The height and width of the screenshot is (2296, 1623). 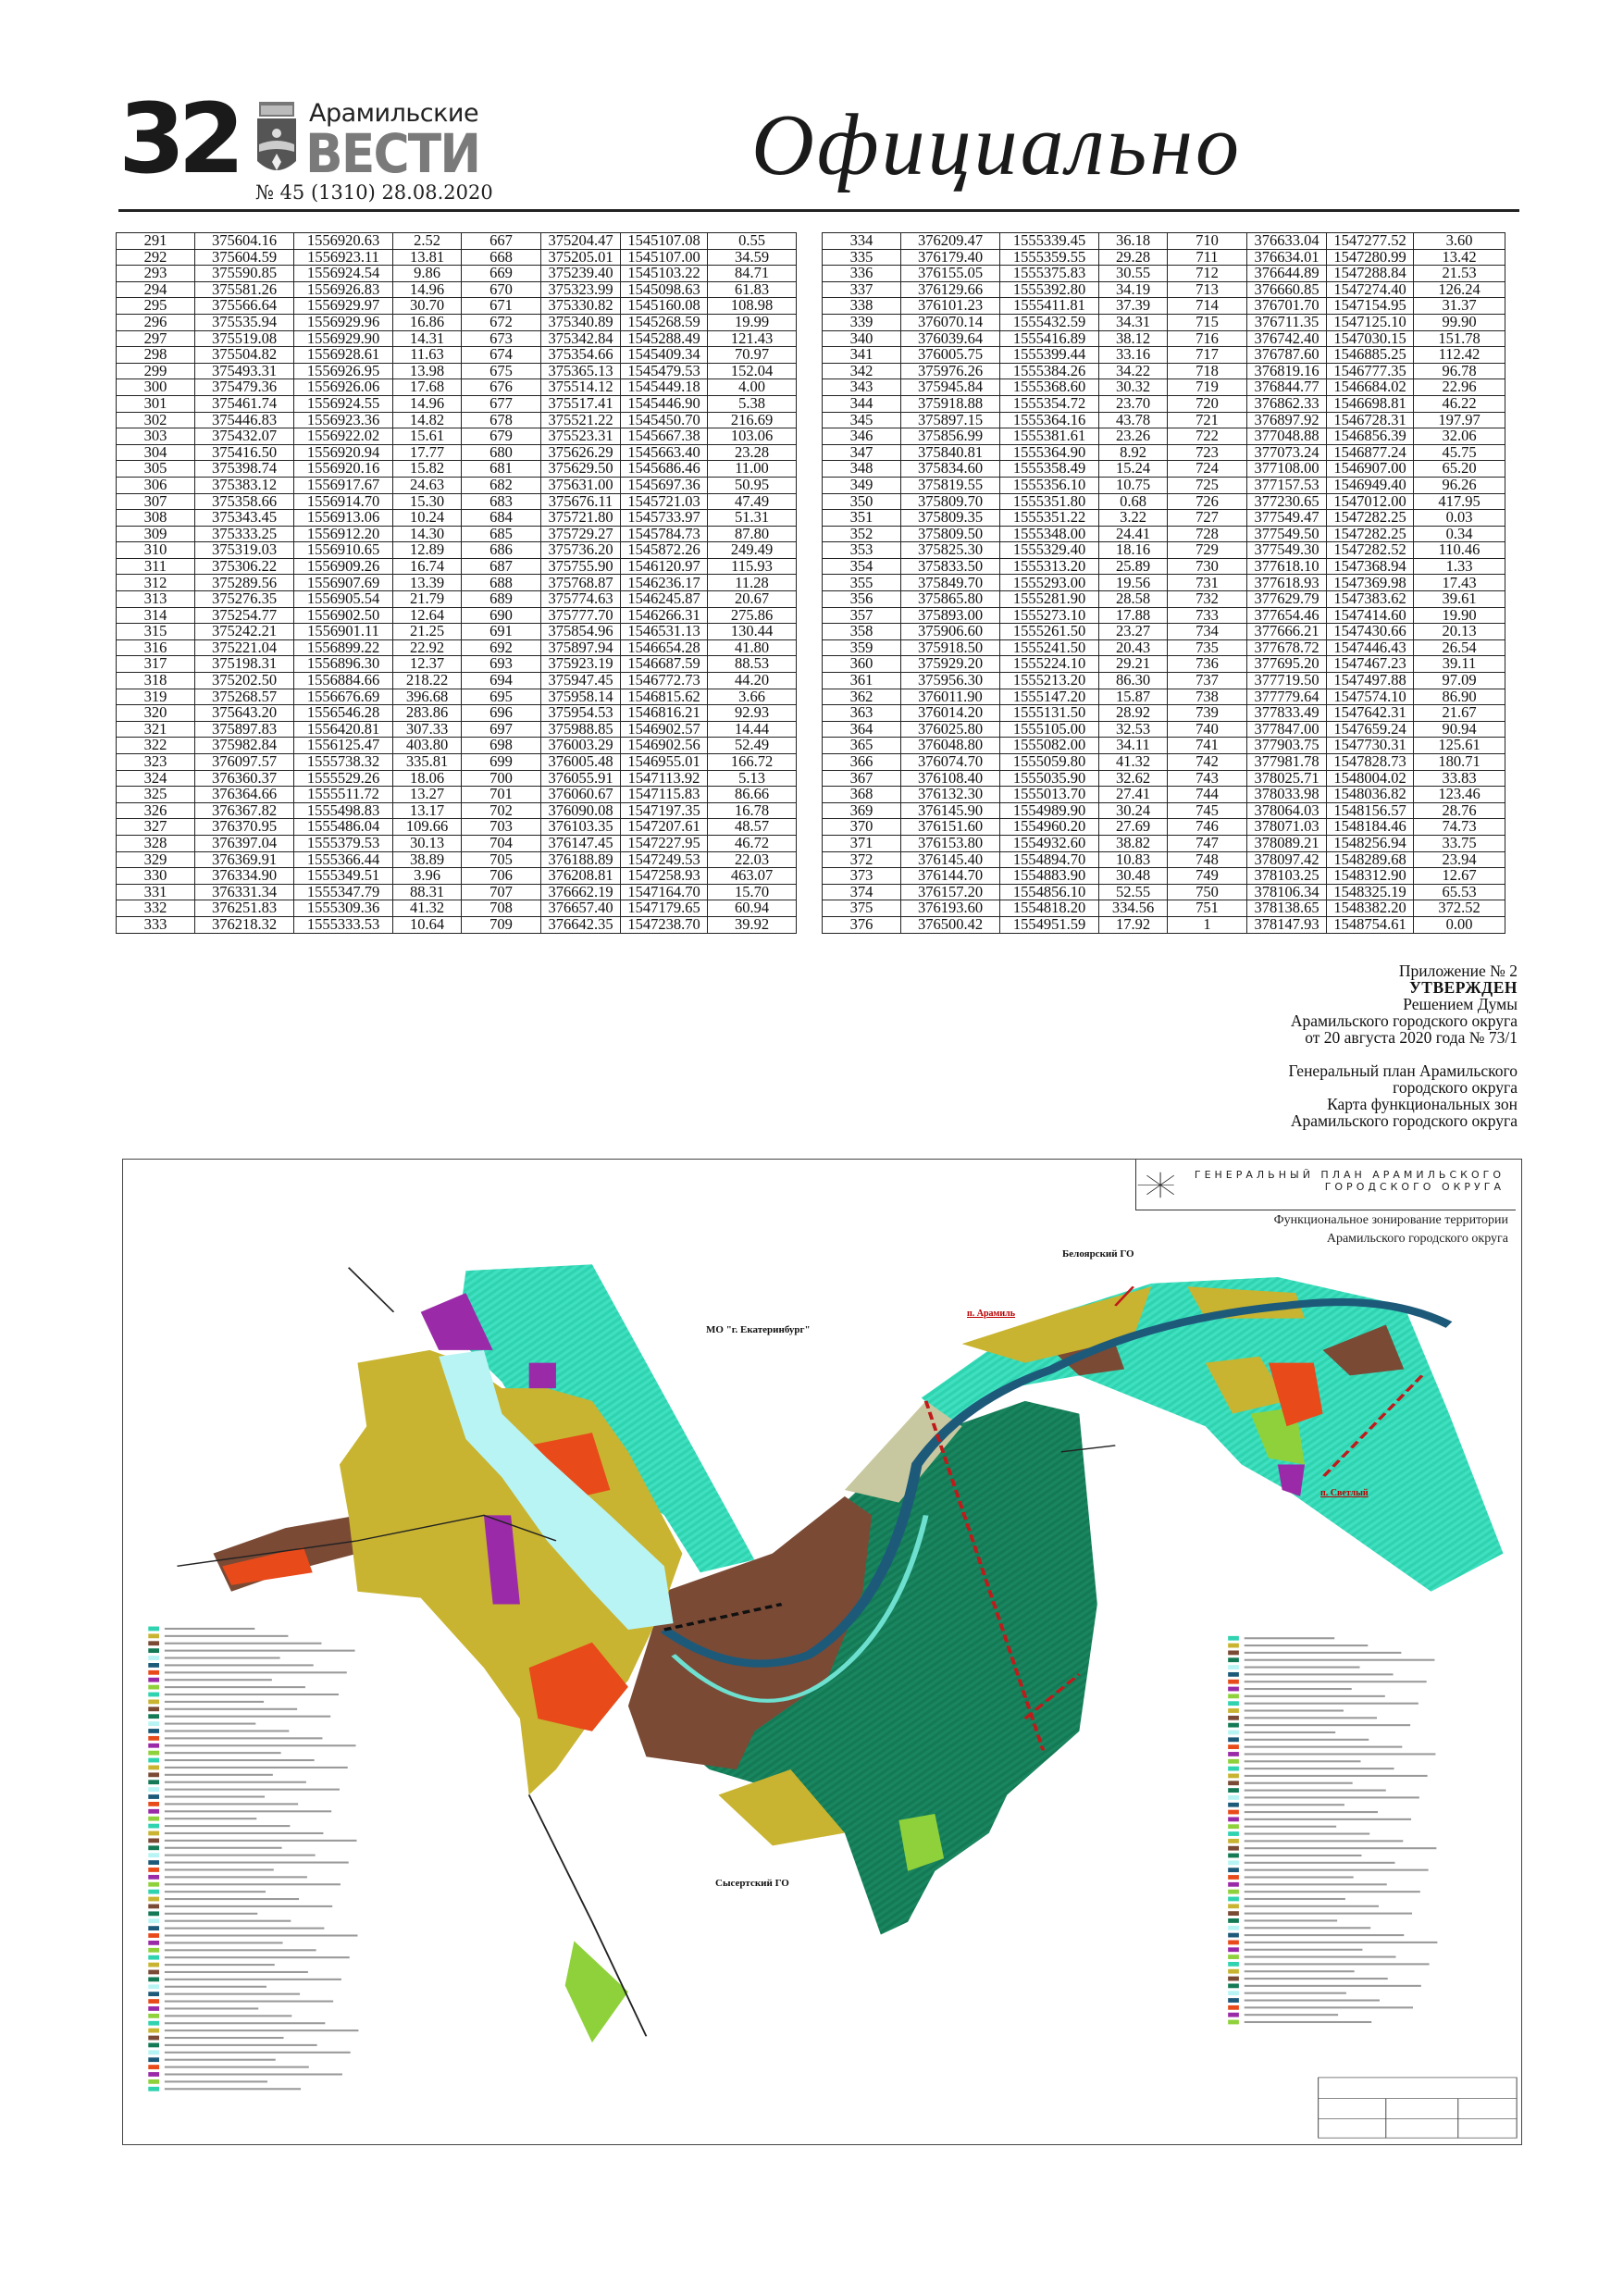 What do you see at coordinates (155, 469) in the screenshot?
I see `point-number-cell: 305` at bounding box center [155, 469].